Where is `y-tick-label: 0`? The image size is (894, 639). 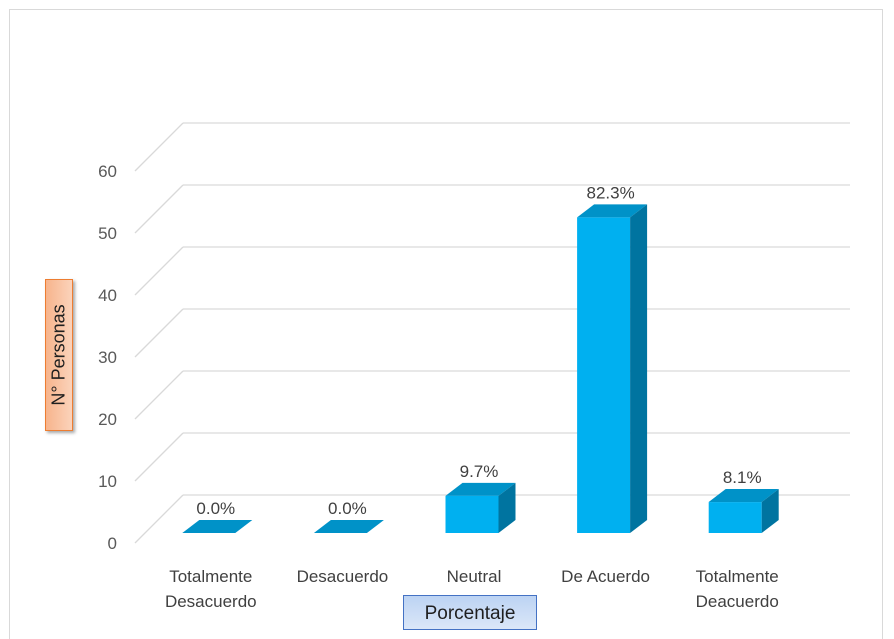
y-tick-label: 0 is located at coordinates (112, 543).